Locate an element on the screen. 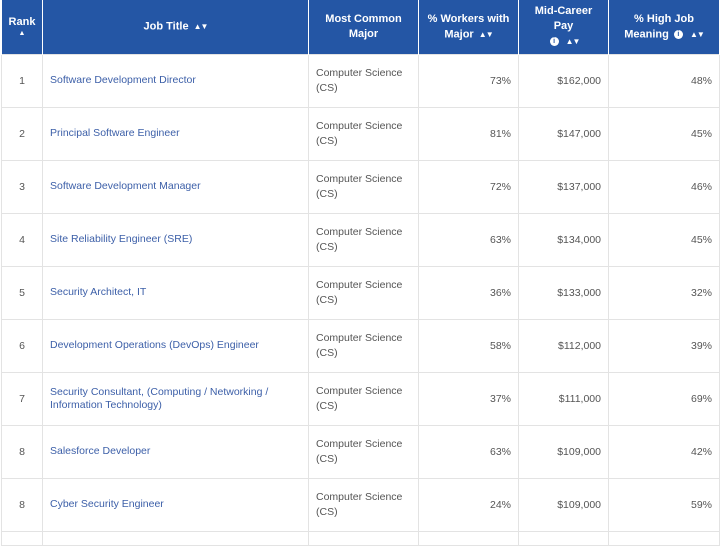 This screenshot has height=546, width=720. mid-pay-cell: $133,000 is located at coordinates (563, 292).